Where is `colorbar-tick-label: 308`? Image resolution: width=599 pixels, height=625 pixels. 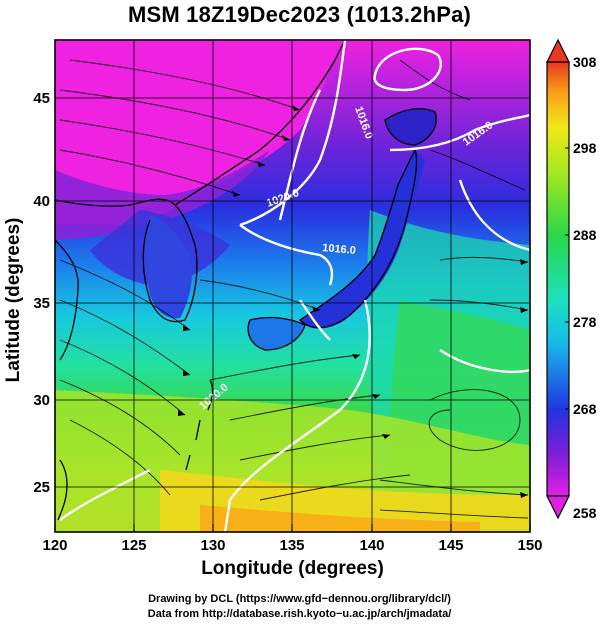 colorbar-tick-label: 308 is located at coordinates (585, 62).